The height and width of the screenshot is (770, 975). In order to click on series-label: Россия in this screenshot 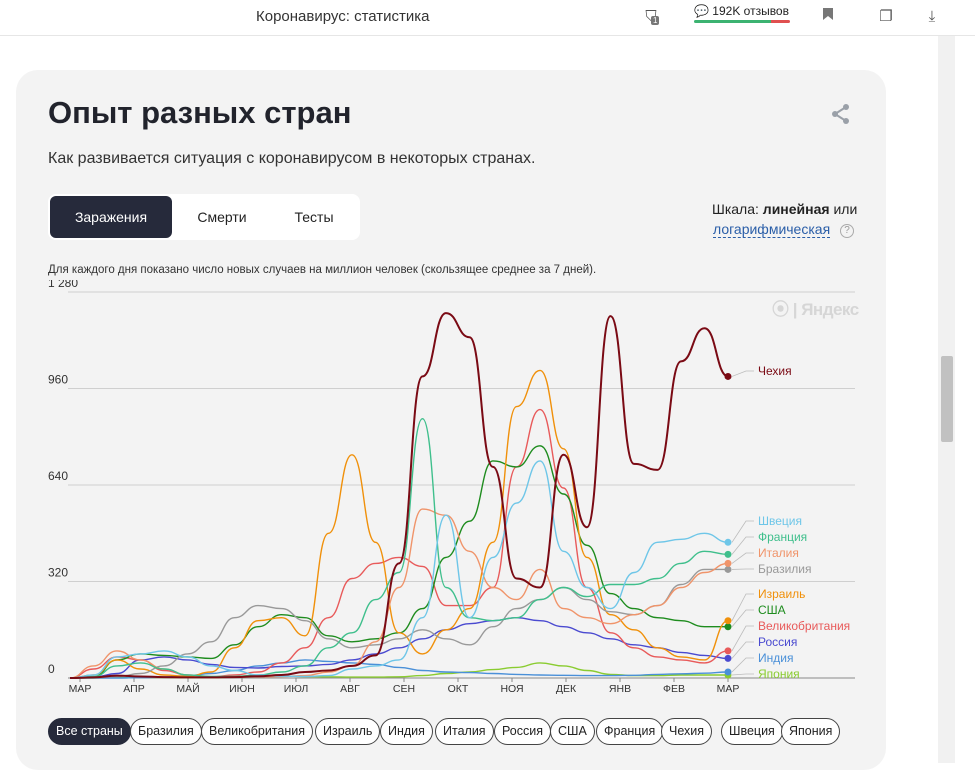, I will do `click(777, 642)`.